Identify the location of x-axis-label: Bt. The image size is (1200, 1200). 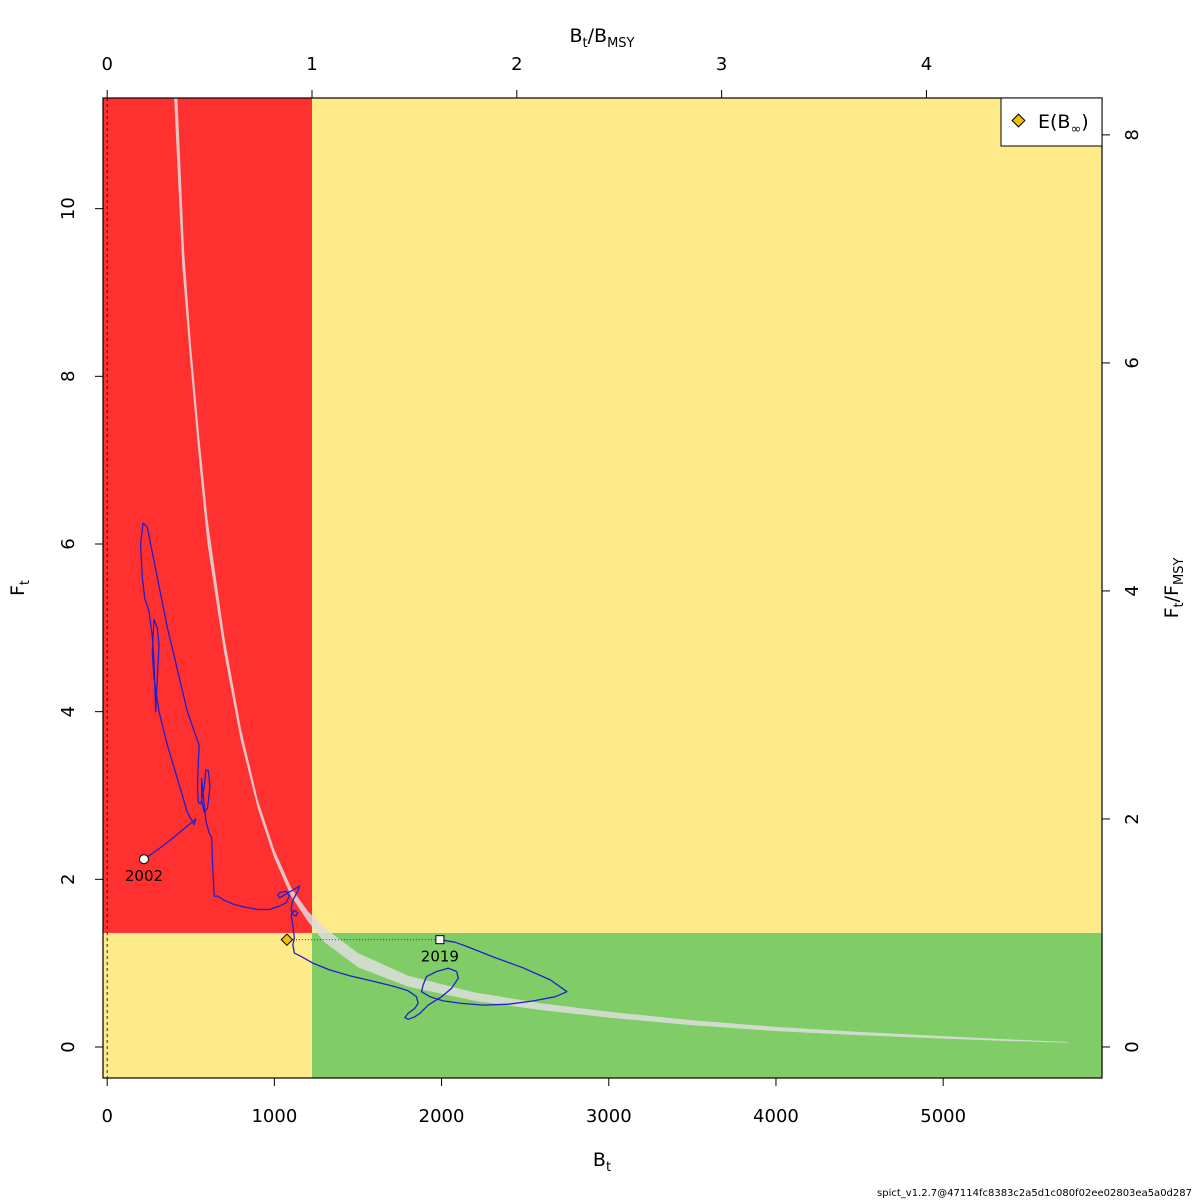
(602, 1162).